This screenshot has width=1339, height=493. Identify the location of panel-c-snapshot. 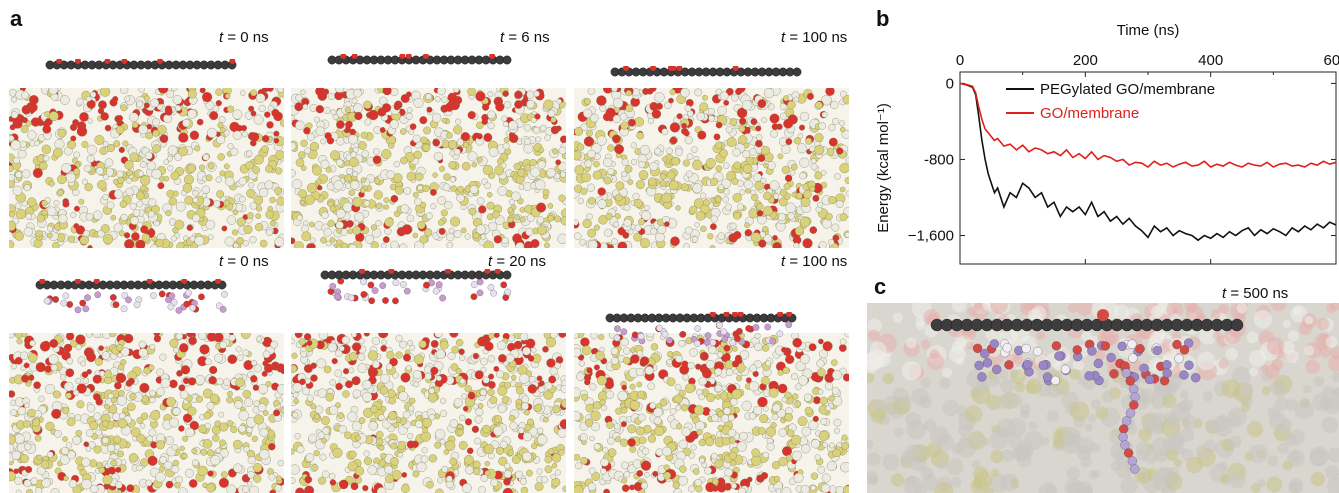
(1103, 398).